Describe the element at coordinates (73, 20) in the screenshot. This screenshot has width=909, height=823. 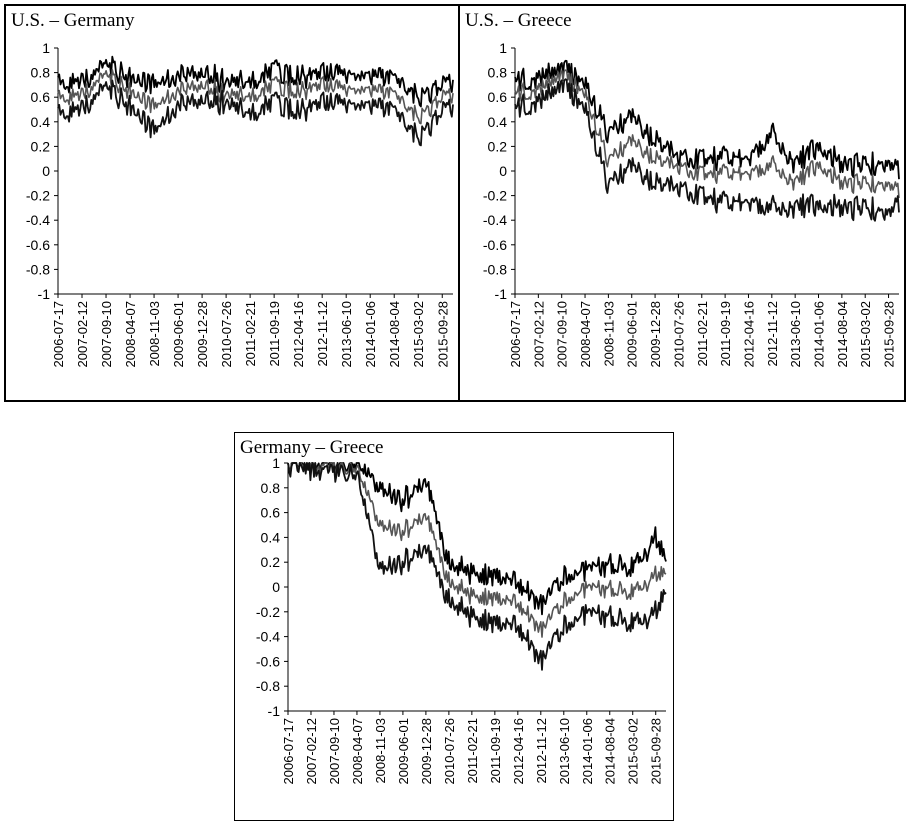
I see `chart-title: U.S. – Germany` at that location.